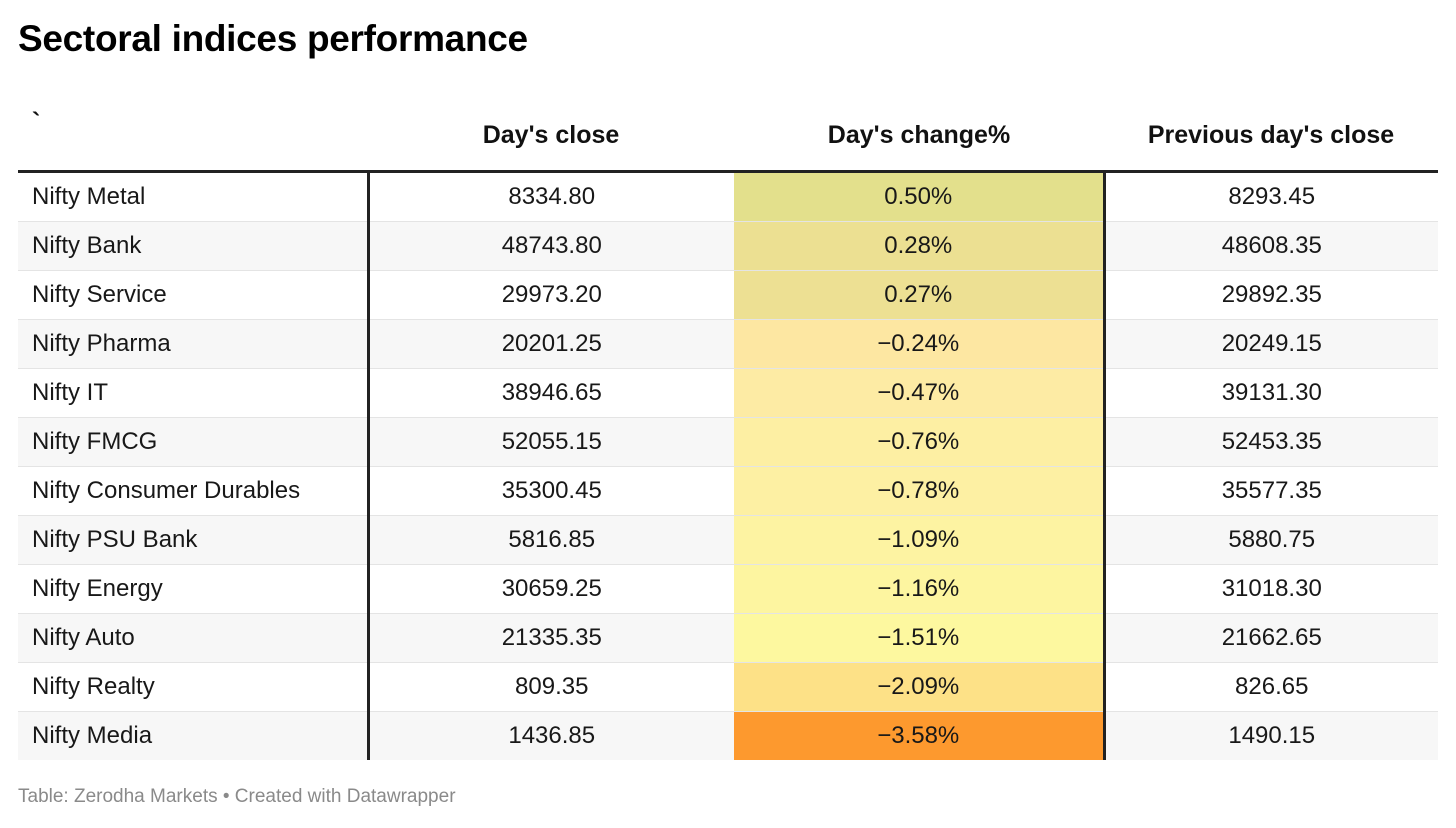 The height and width of the screenshot is (828, 1456). Describe the element at coordinates (920, 540) in the screenshot. I see `cell-days-change: −1.09%` at that location.